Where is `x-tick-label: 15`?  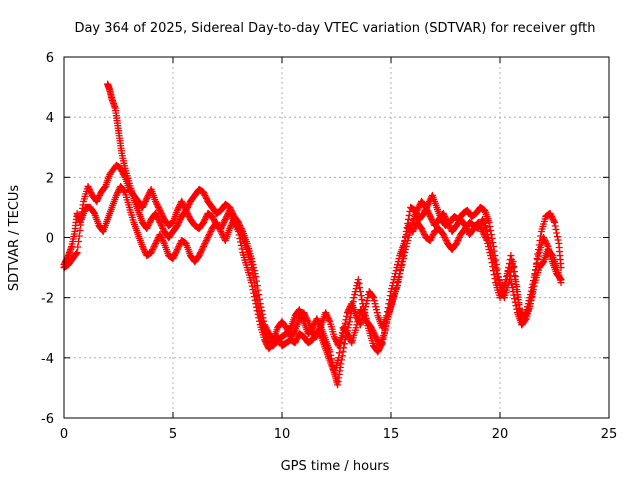
x-tick-label: 15 is located at coordinates (391, 434).